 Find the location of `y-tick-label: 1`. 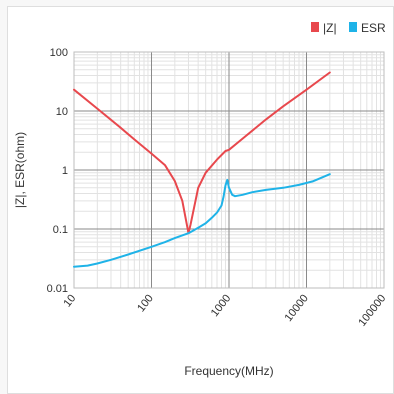

y-tick-label: 1 is located at coordinates (65, 171).